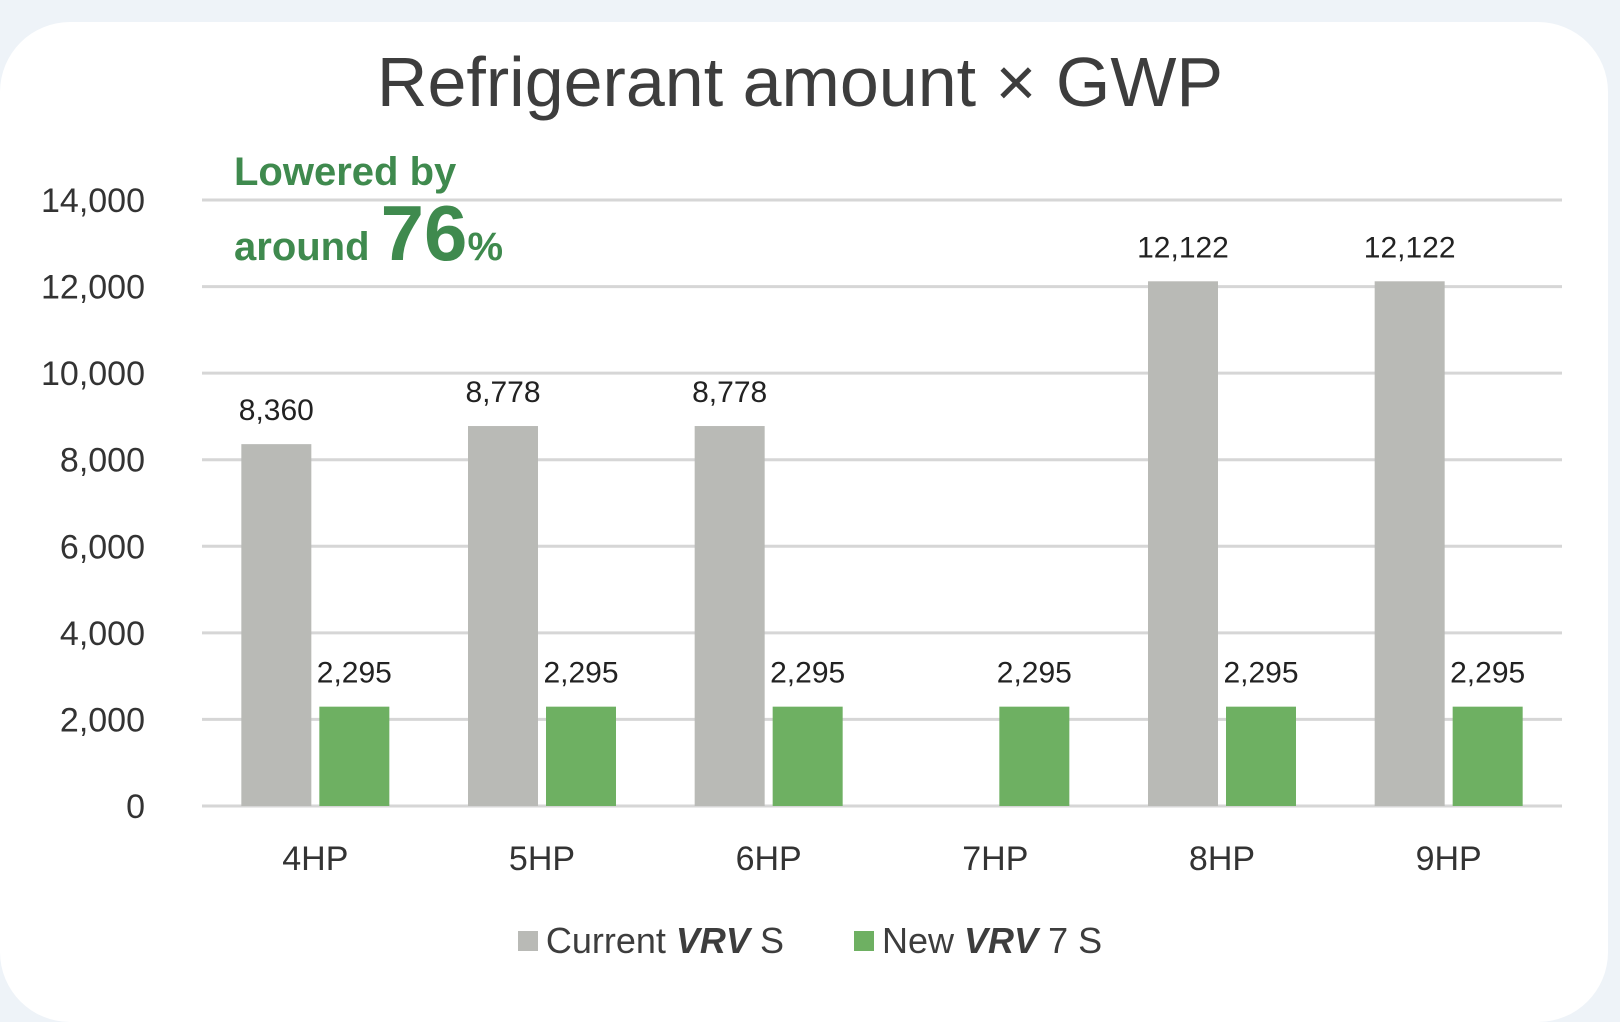 This screenshot has height=1022, width=1620. I want to click on x-tick-label: 4HP, so click(315, 859).